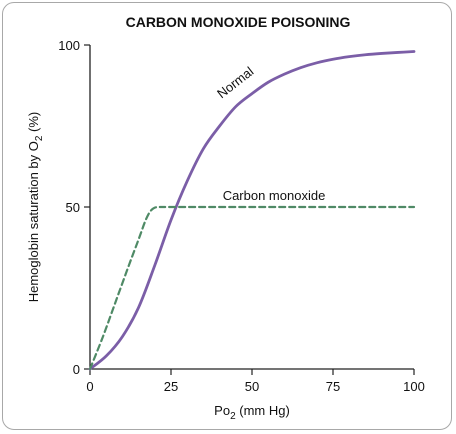  I want to click on x-axis-label-main: Po, so click(222, 410).